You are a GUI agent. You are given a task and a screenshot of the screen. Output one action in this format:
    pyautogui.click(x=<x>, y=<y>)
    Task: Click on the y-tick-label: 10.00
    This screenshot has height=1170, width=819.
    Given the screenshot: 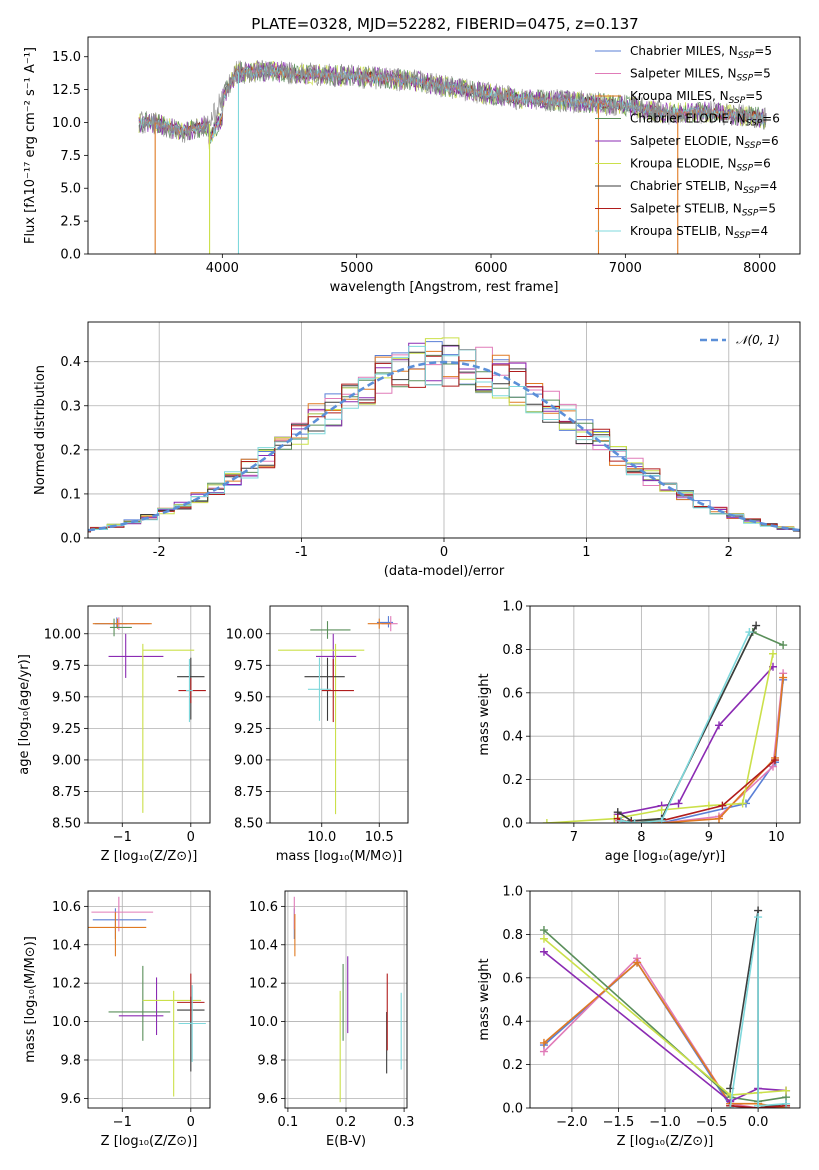 What is the action you would take?
    pyautogui.click(x=62, y=634)
    